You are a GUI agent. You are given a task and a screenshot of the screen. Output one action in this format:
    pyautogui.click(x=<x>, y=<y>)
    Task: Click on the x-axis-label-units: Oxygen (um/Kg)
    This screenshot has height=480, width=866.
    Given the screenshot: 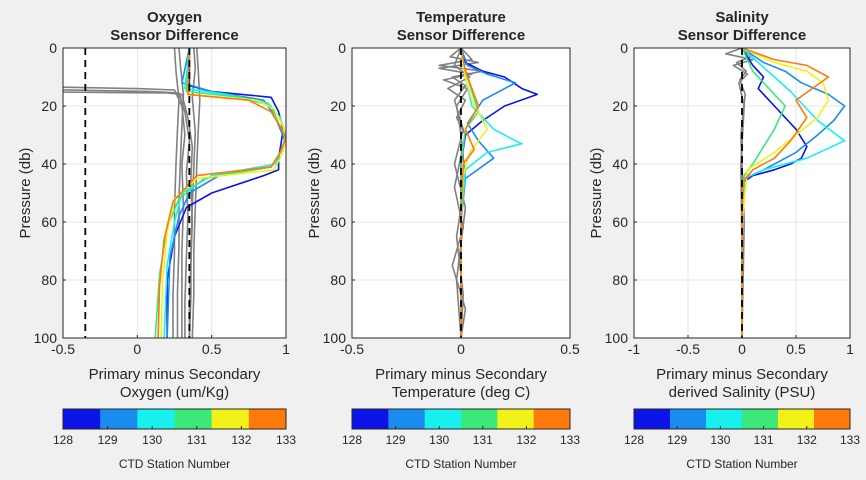 What is the action you would take?
    pyautogui.click(x=174, y=392)
    